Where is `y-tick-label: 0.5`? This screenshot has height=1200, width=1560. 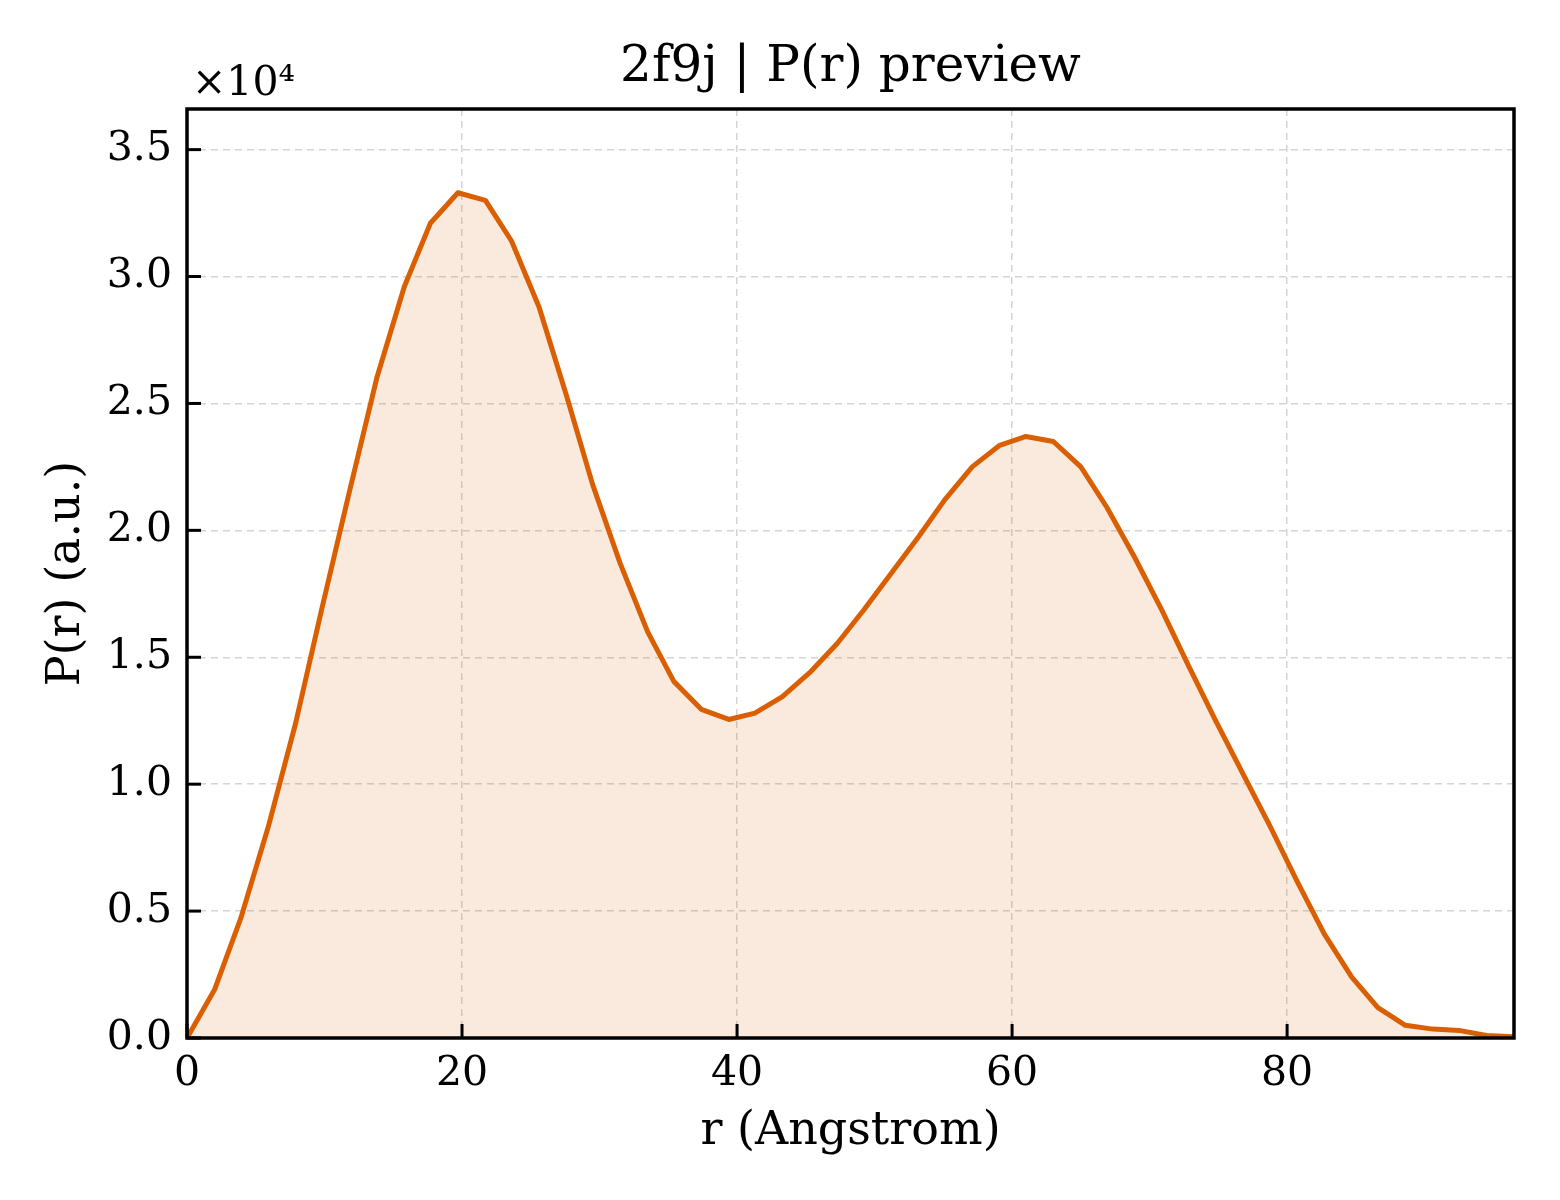 y-tick-label: 0.5 is located at coordinates (139, 907).